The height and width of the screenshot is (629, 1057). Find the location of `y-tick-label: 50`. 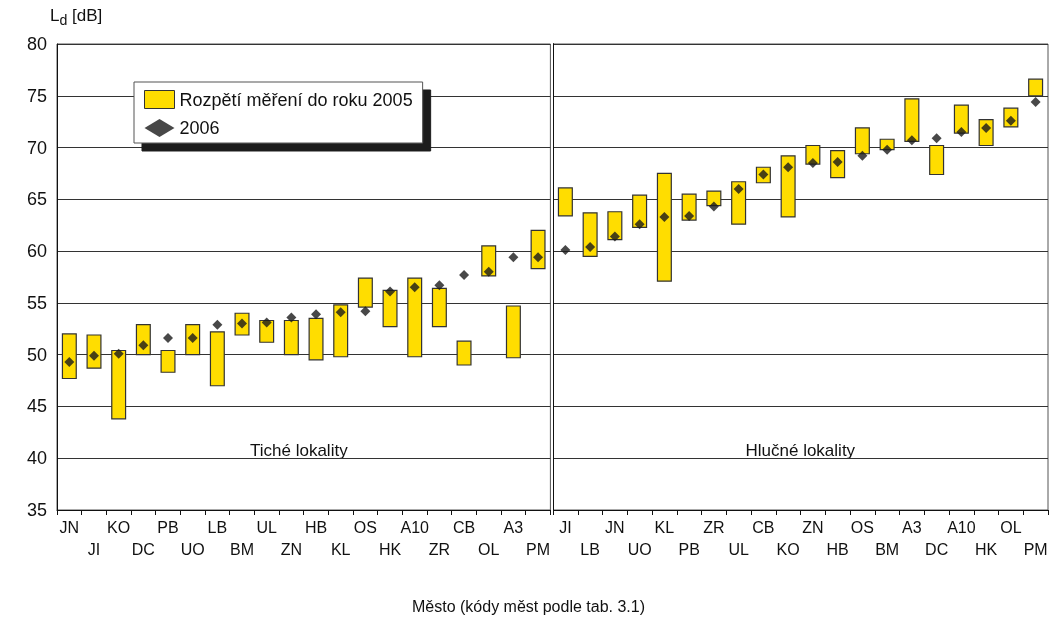

y-tick-label: 50 is located at coordinates (36, 354).